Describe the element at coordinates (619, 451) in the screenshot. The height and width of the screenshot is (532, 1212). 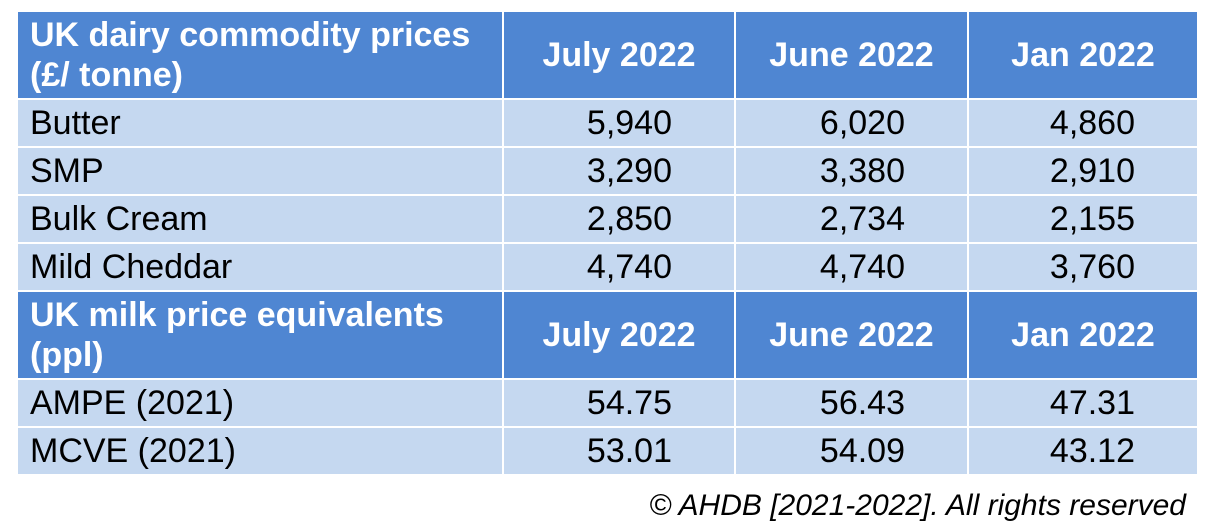
I see `cell-value: 53.01` at that location.